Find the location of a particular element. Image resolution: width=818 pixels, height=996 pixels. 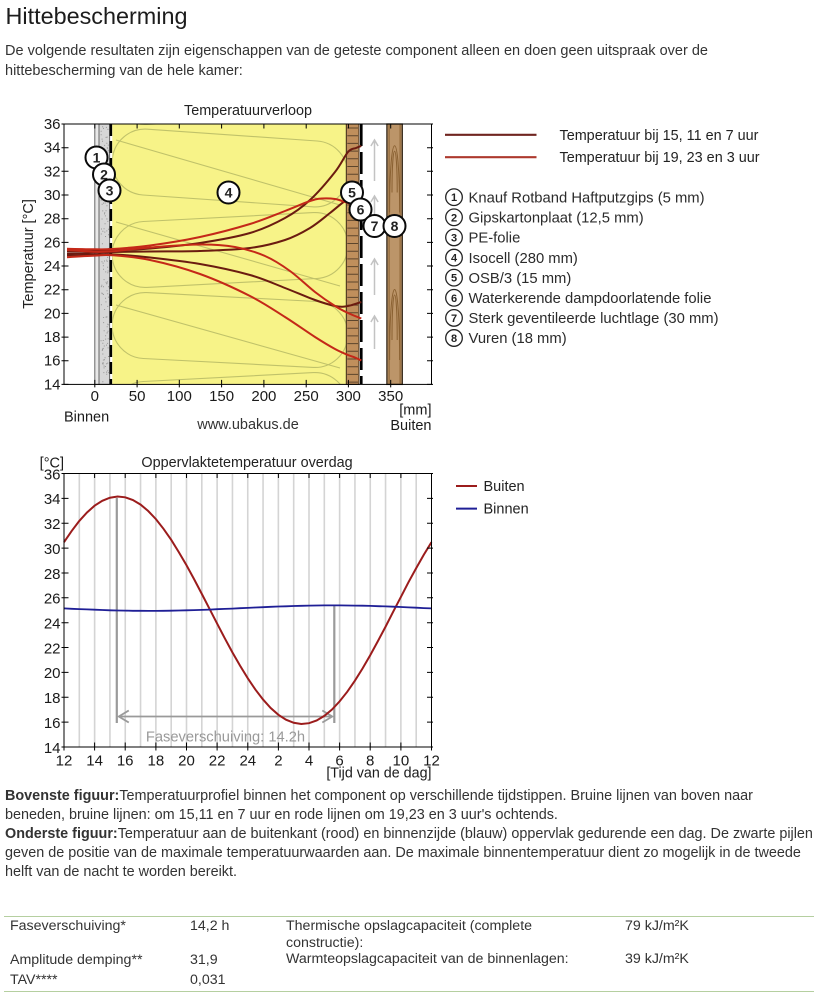

svg-text:Temperatuur bij 15, 11 en 7 uu: Temperatuur bij 15, 11 en 7 uur is located at coordinates (659, 136).